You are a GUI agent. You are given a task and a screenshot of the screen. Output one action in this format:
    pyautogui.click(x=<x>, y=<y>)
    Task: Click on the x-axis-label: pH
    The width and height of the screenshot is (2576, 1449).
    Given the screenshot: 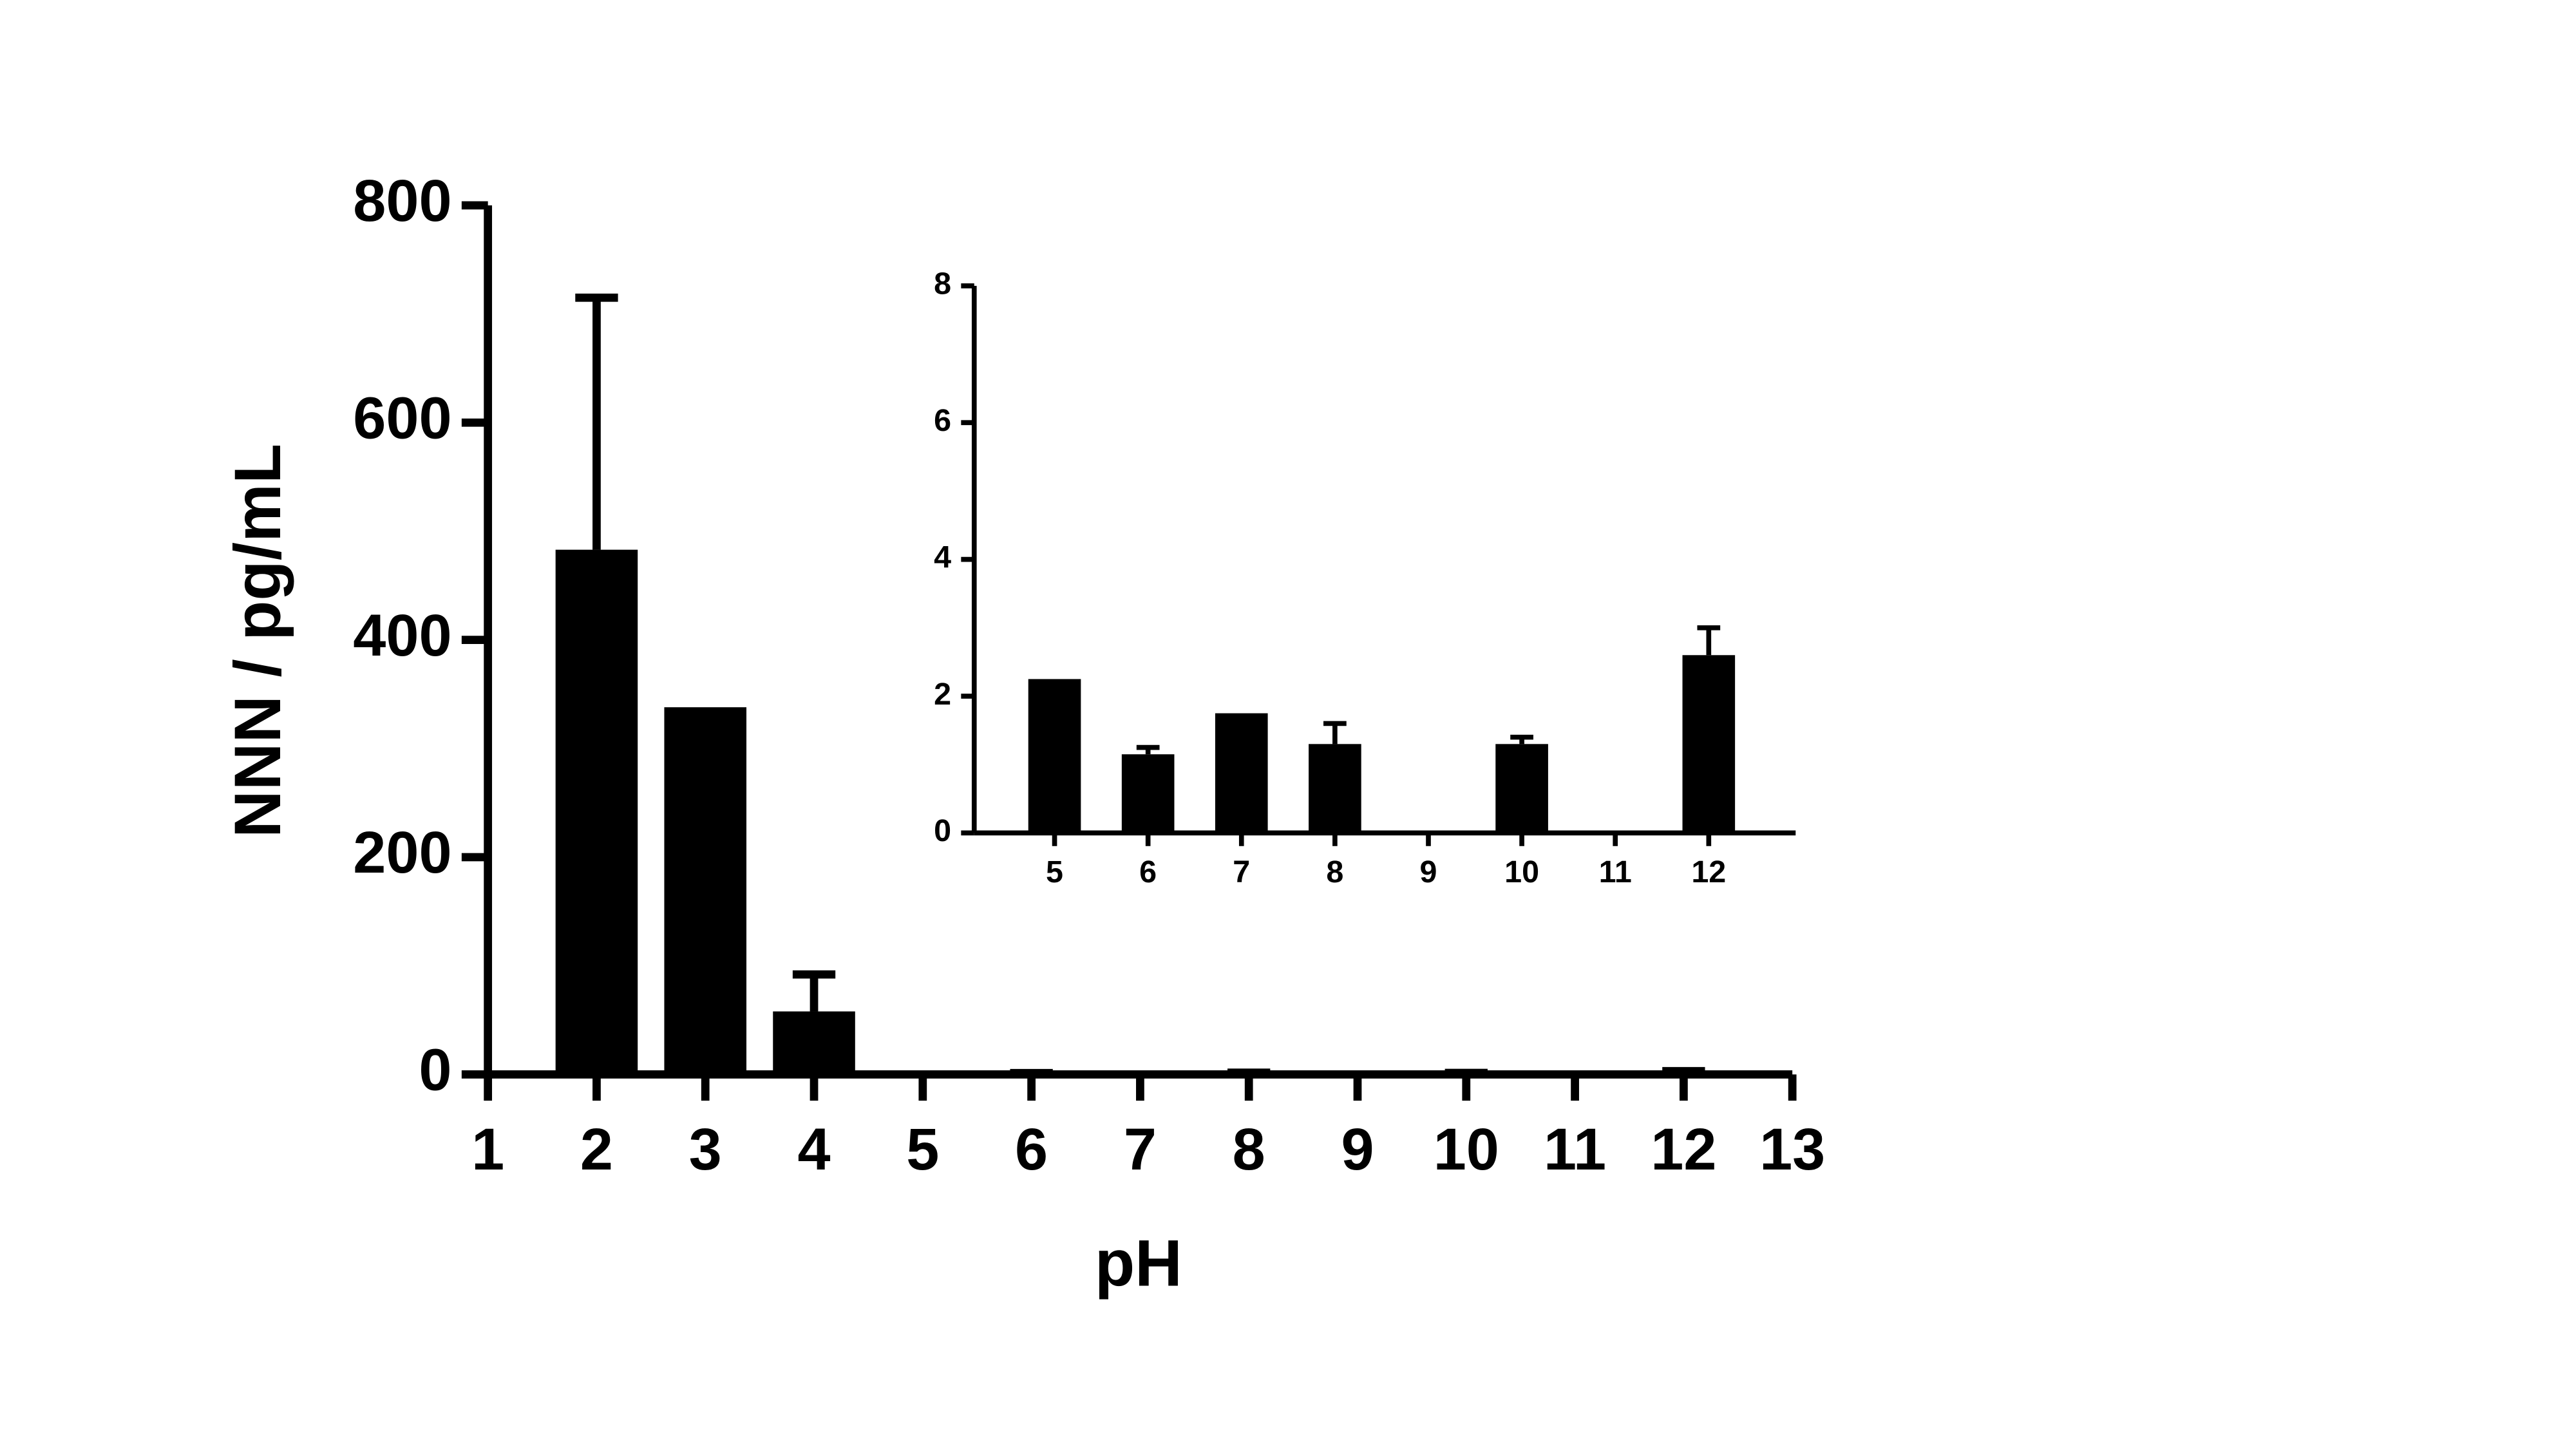 What is the action you would take?
    pyautogui.click(x=1138, y=1263)
    